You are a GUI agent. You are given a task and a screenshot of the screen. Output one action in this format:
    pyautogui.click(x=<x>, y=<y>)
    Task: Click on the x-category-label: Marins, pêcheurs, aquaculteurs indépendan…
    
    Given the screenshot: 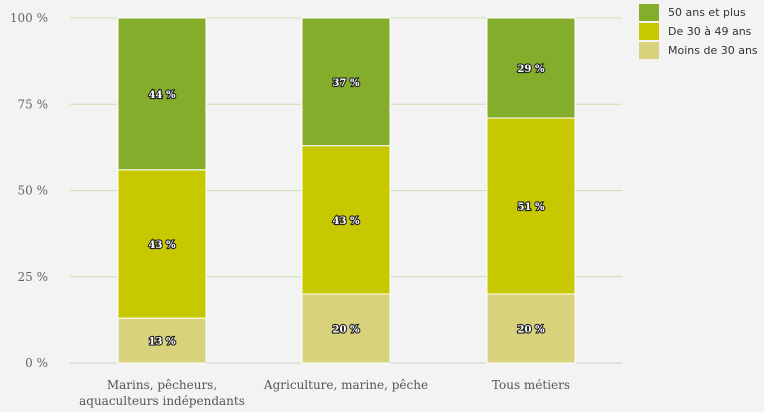 What is the action you would take?
    pyautogui.click(x=162, y=393)
    